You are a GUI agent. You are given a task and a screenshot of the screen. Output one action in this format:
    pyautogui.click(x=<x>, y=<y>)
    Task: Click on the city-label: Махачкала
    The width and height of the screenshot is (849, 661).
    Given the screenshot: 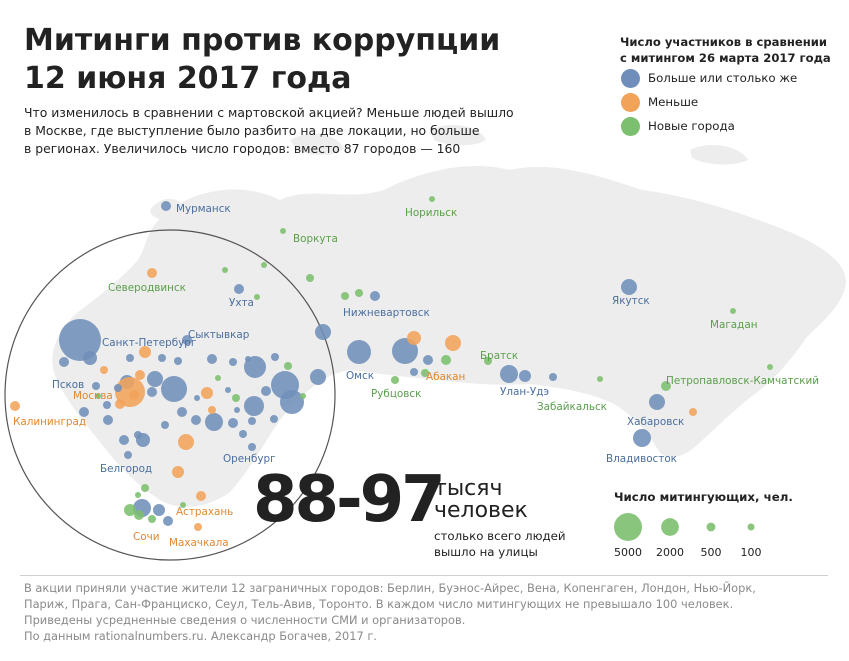 What is the action you would take?
    pyautogui.click(x=199, y=543)
    